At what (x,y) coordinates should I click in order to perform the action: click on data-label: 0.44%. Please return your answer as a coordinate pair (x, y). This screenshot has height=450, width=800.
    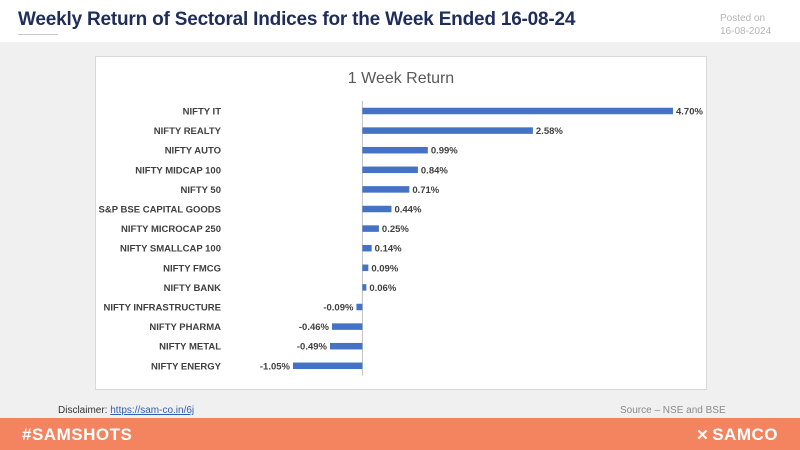
    Looking at the image, I should click on (407, 210).